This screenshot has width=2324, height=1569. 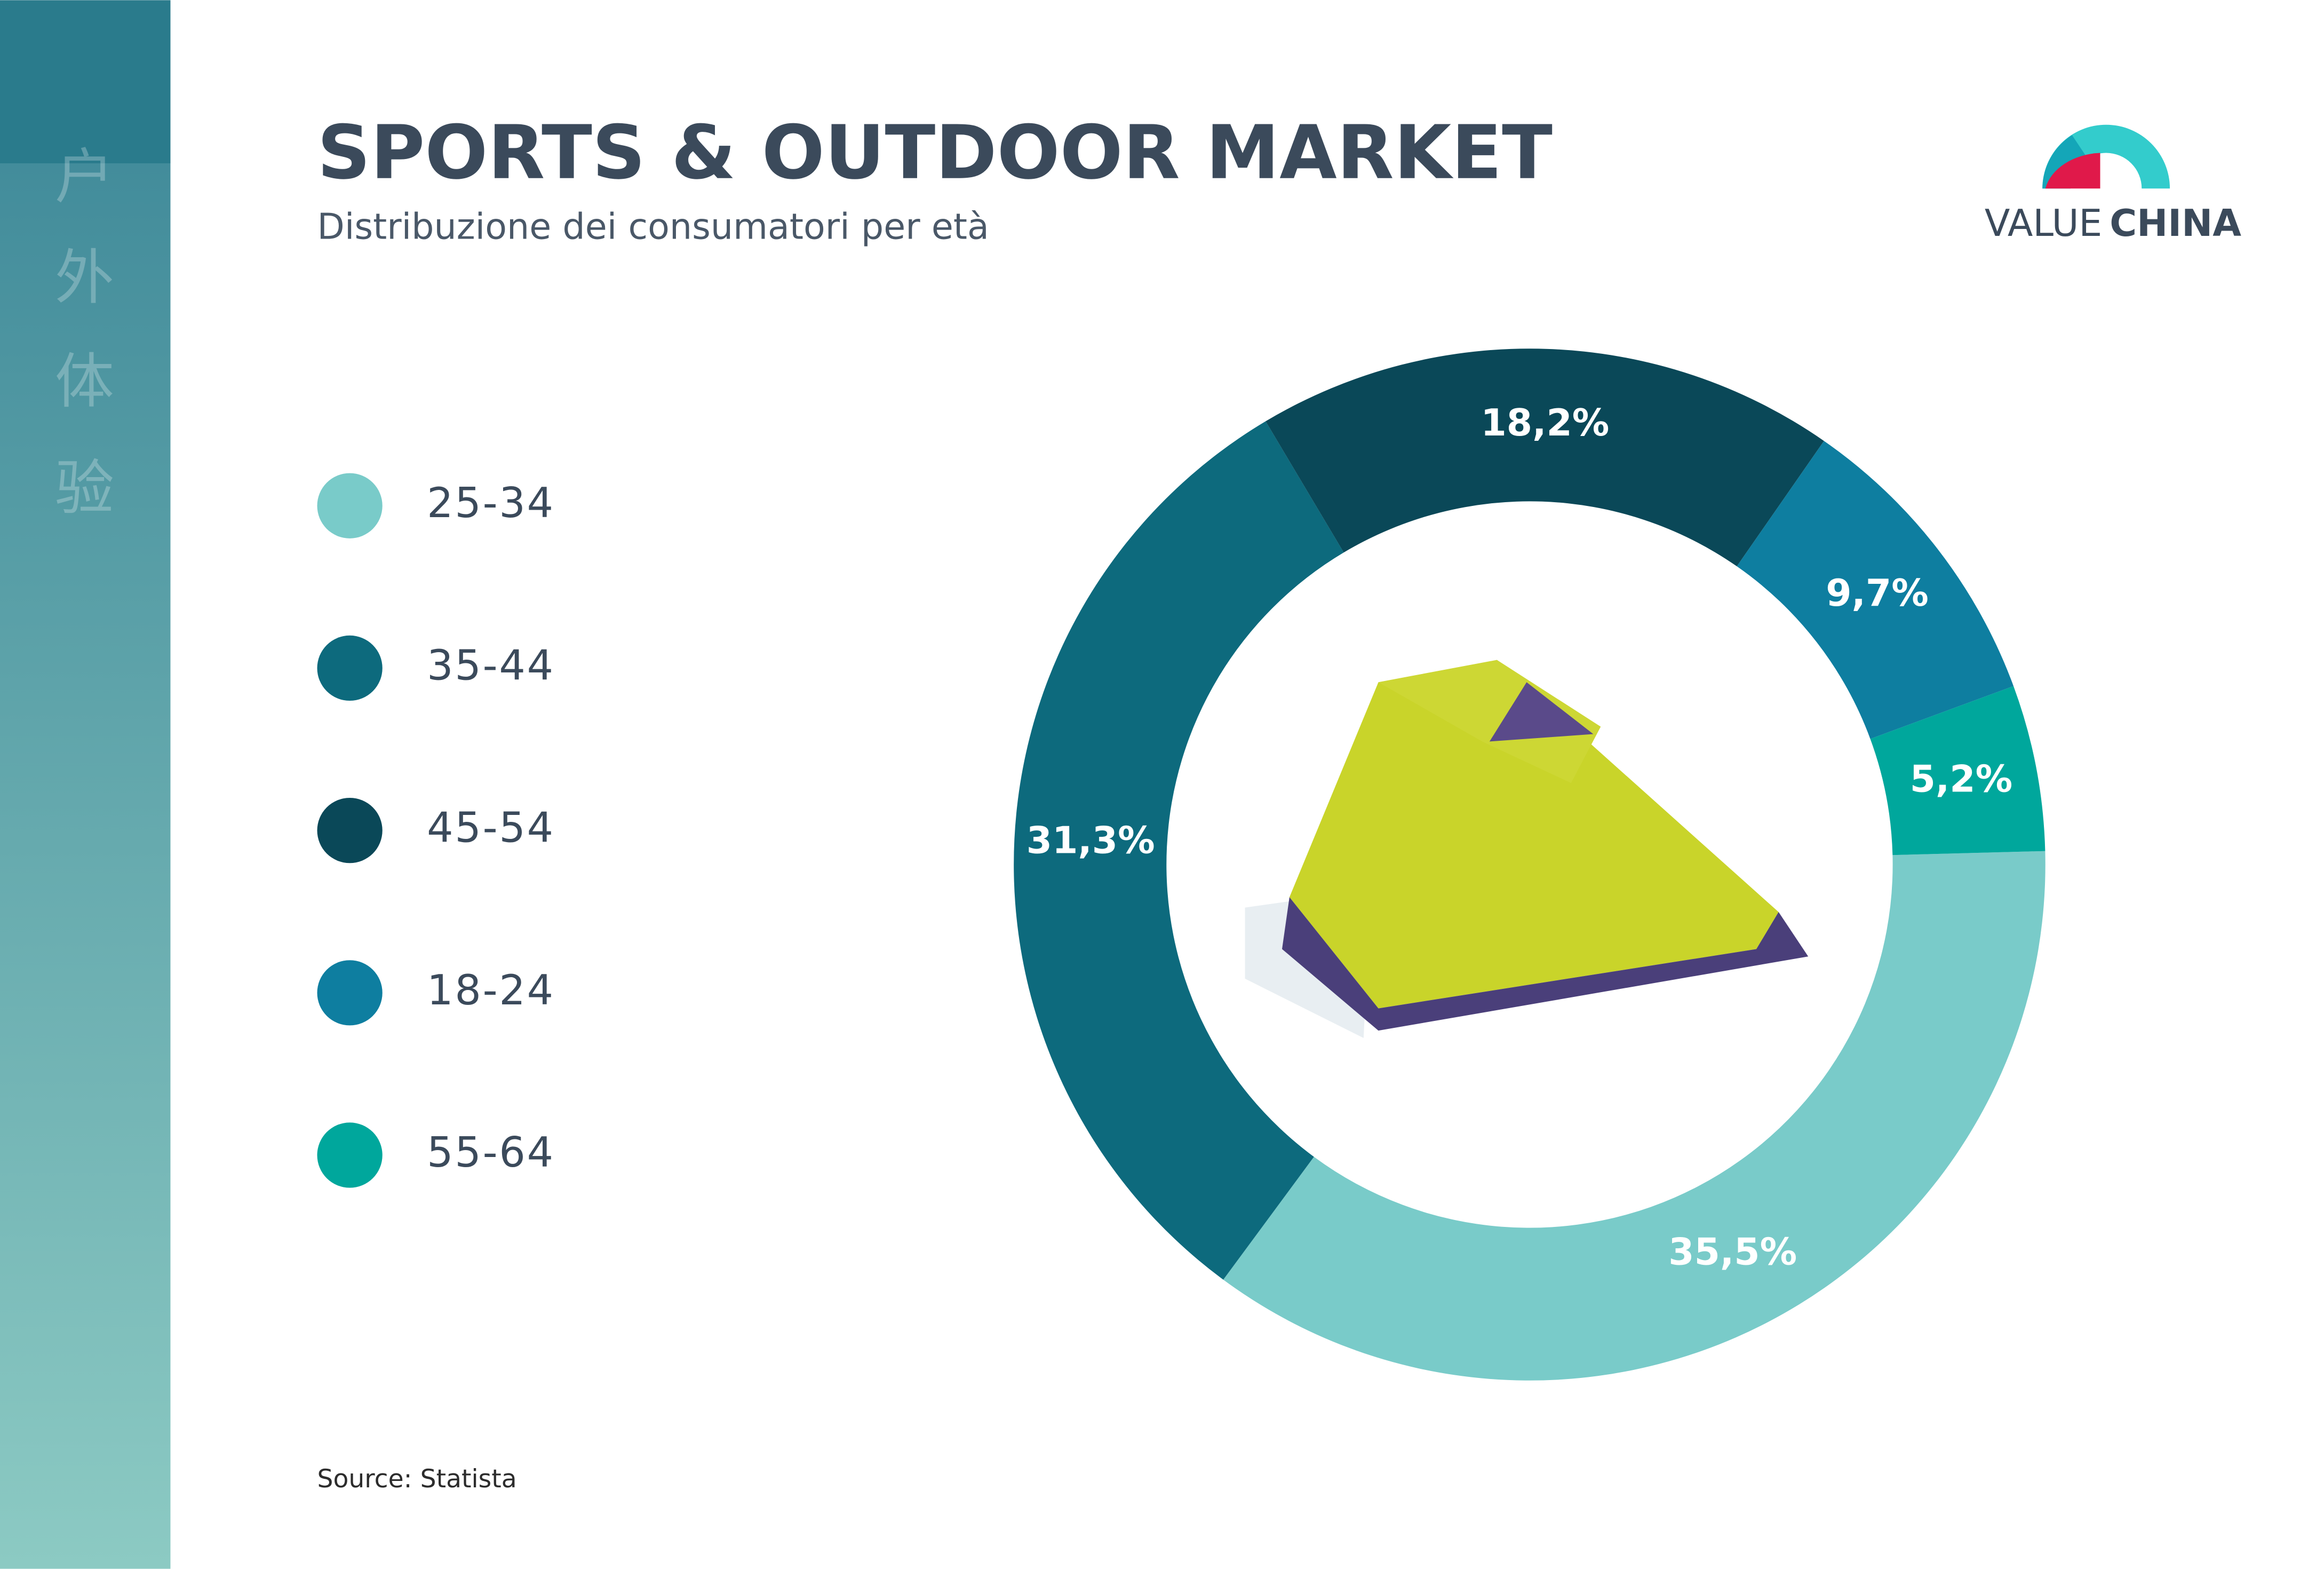 I want to click on sidebar, so click(x=85, y=784).